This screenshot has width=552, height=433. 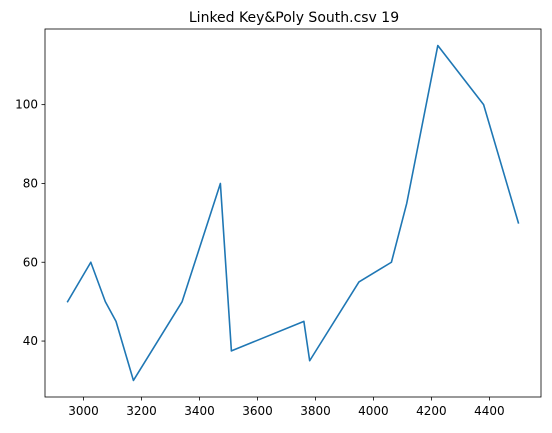 What do you see at coordinates (26, 105) in the screenshot?
I see `y-tick-label: 100` at bounding box center [26, 105].